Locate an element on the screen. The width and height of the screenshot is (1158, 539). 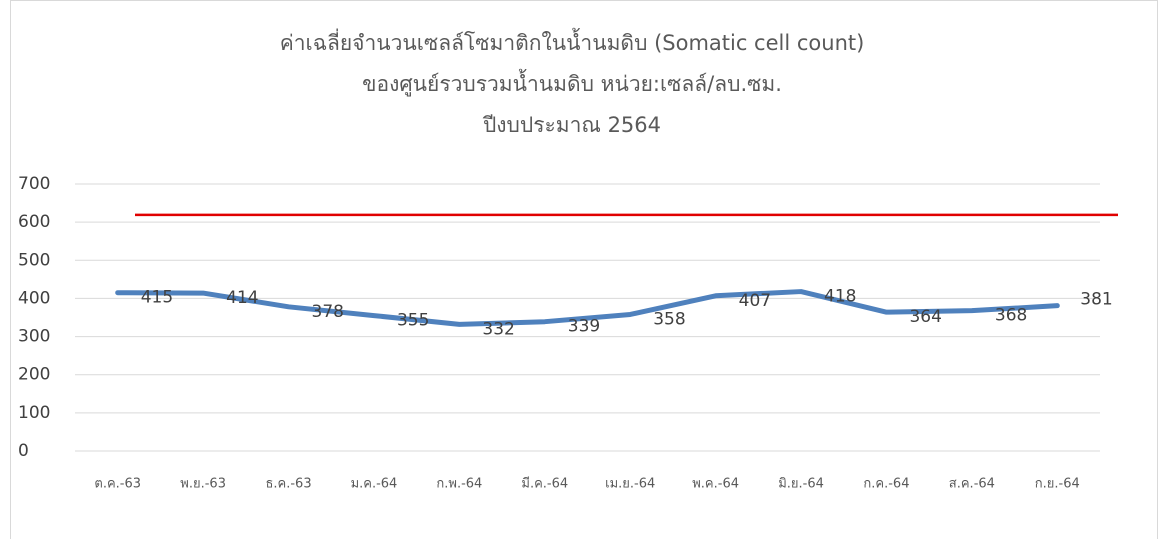
data-label: 381 is located at coordinates (1096, 300).